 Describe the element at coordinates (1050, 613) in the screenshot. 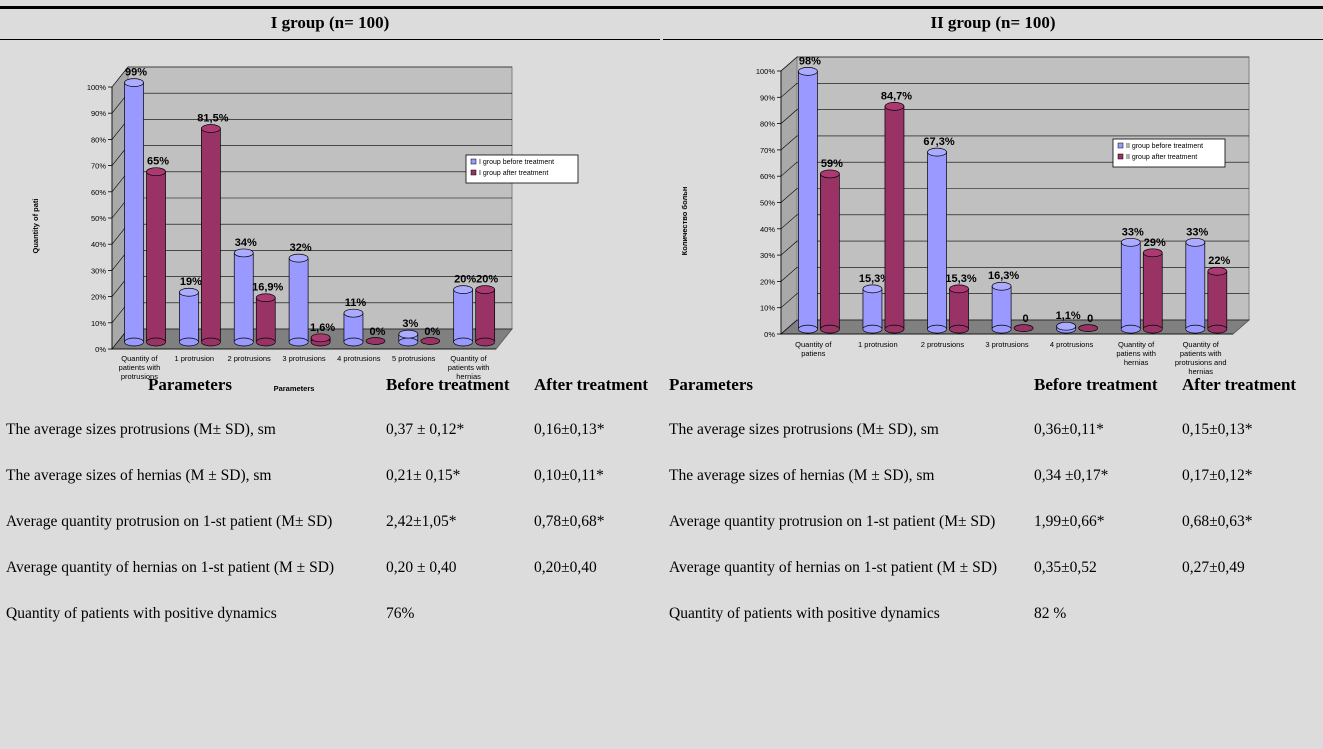

I see `before-value-cell: 82 %` at that location.